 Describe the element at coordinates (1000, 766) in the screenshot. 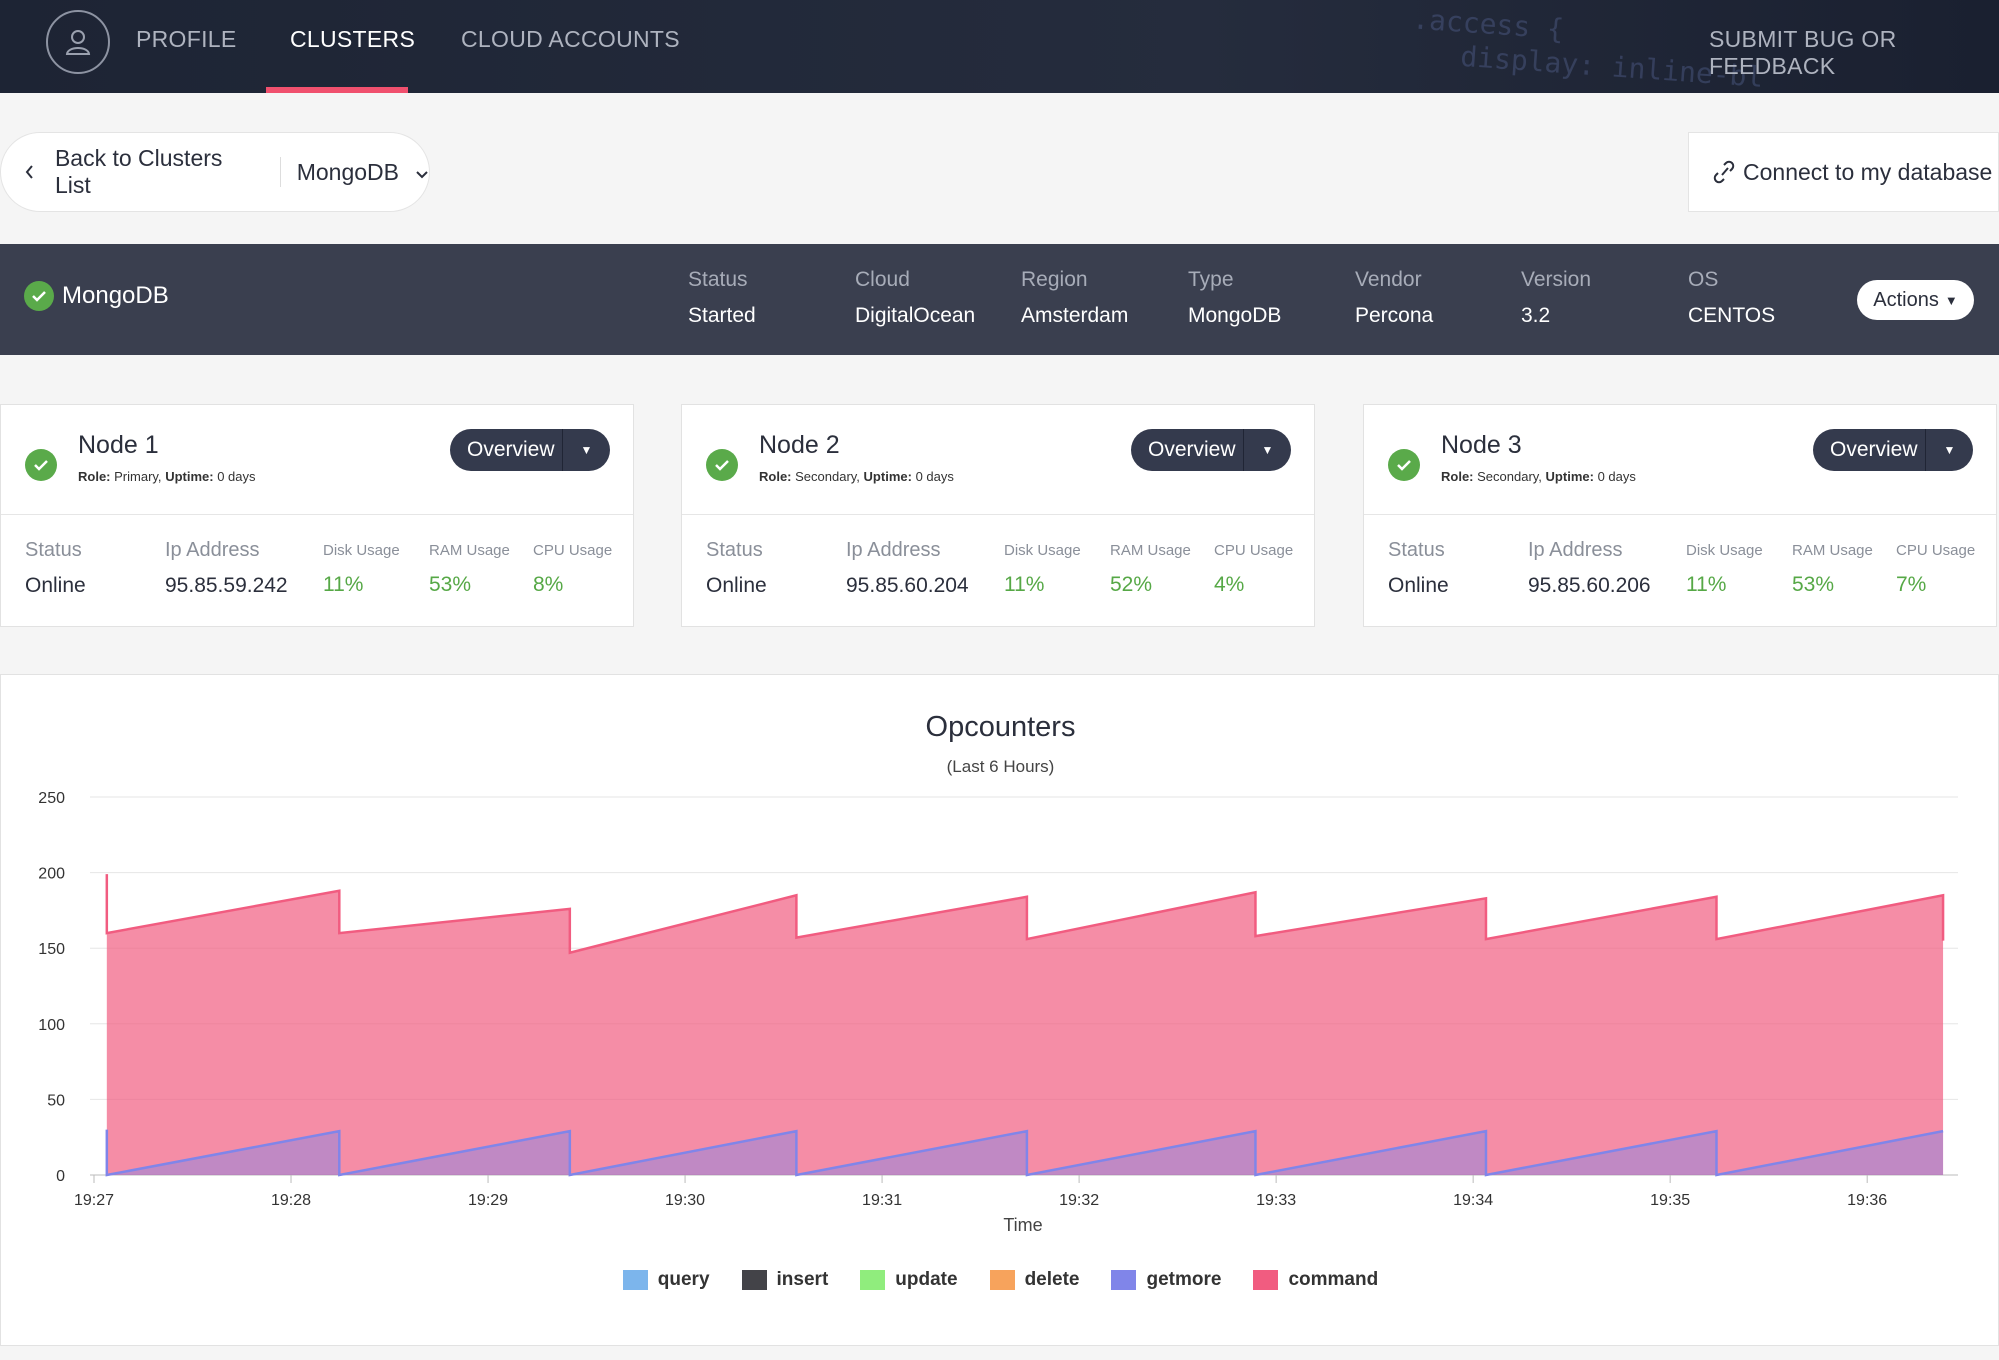

I see `chart-subtitle: (Last 6 Hours)` at that location.